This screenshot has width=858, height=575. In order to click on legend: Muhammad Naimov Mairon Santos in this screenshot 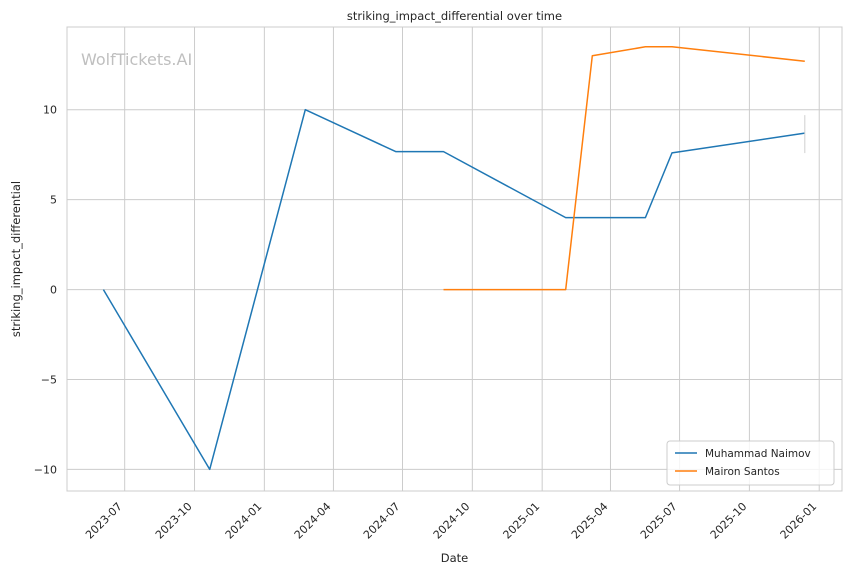, I will do `click(750, 463)`.